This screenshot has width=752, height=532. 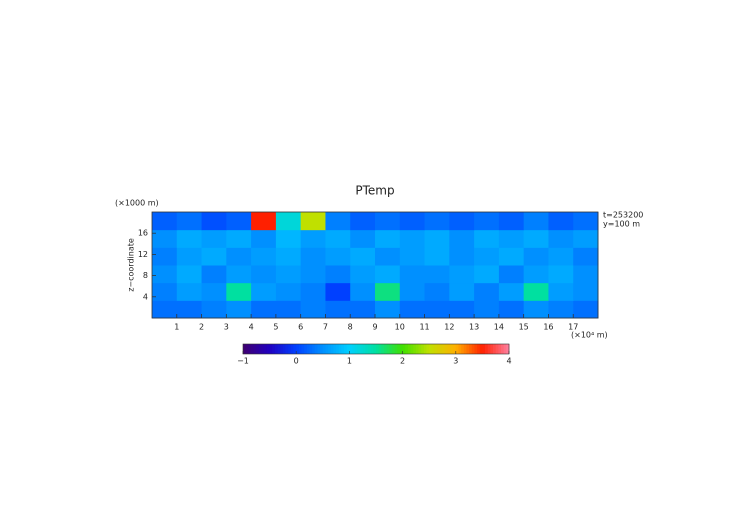 What do you see at coordinates (449, 327) in the screenshot?
I see `x-tick-label: 12` at bounding box center [449, 327].